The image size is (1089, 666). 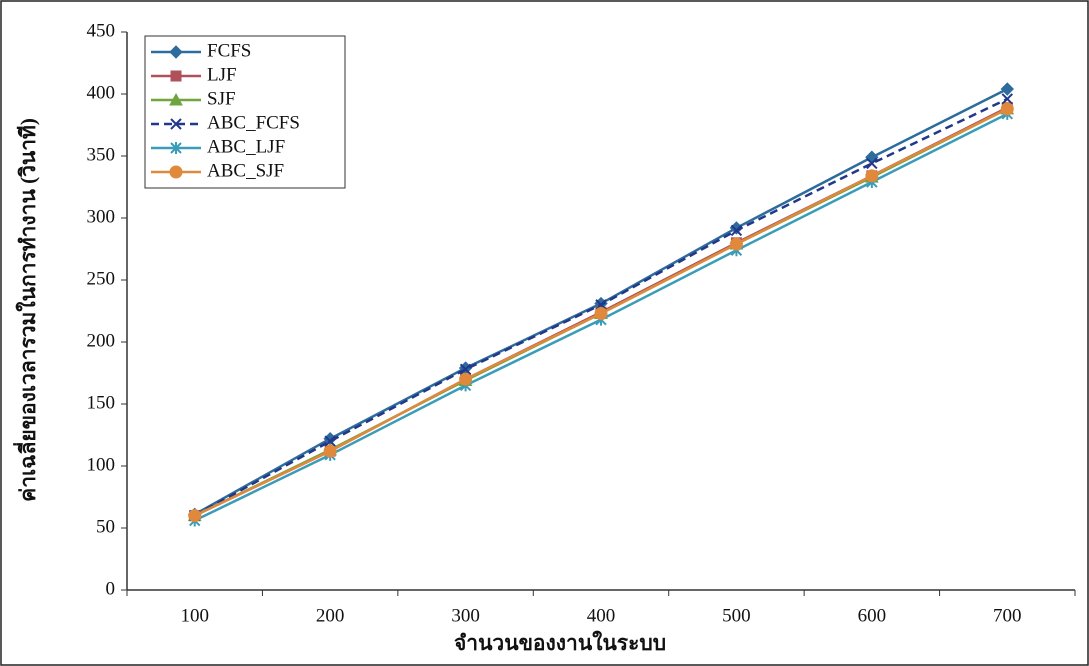 I want to click on y-tick-label: 0, so click(x=111, y=588).